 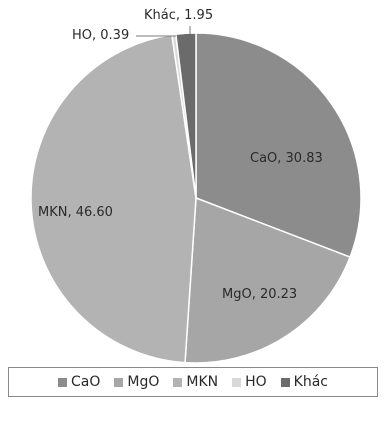 I want to click on legend-label: MgO, so click(x=143, y=382).